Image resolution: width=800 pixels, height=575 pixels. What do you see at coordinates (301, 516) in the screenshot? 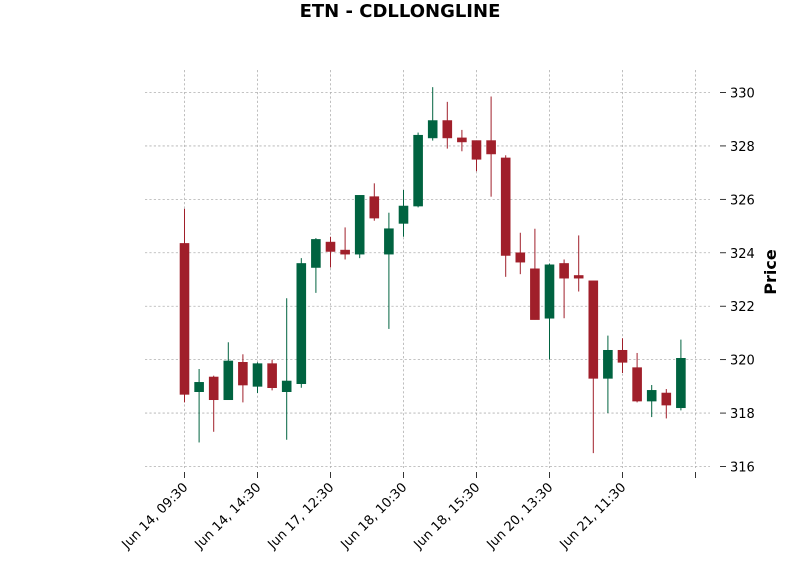
I see `x-tick-label: Jun 17, 12:30` at bounding box center [301, 516].